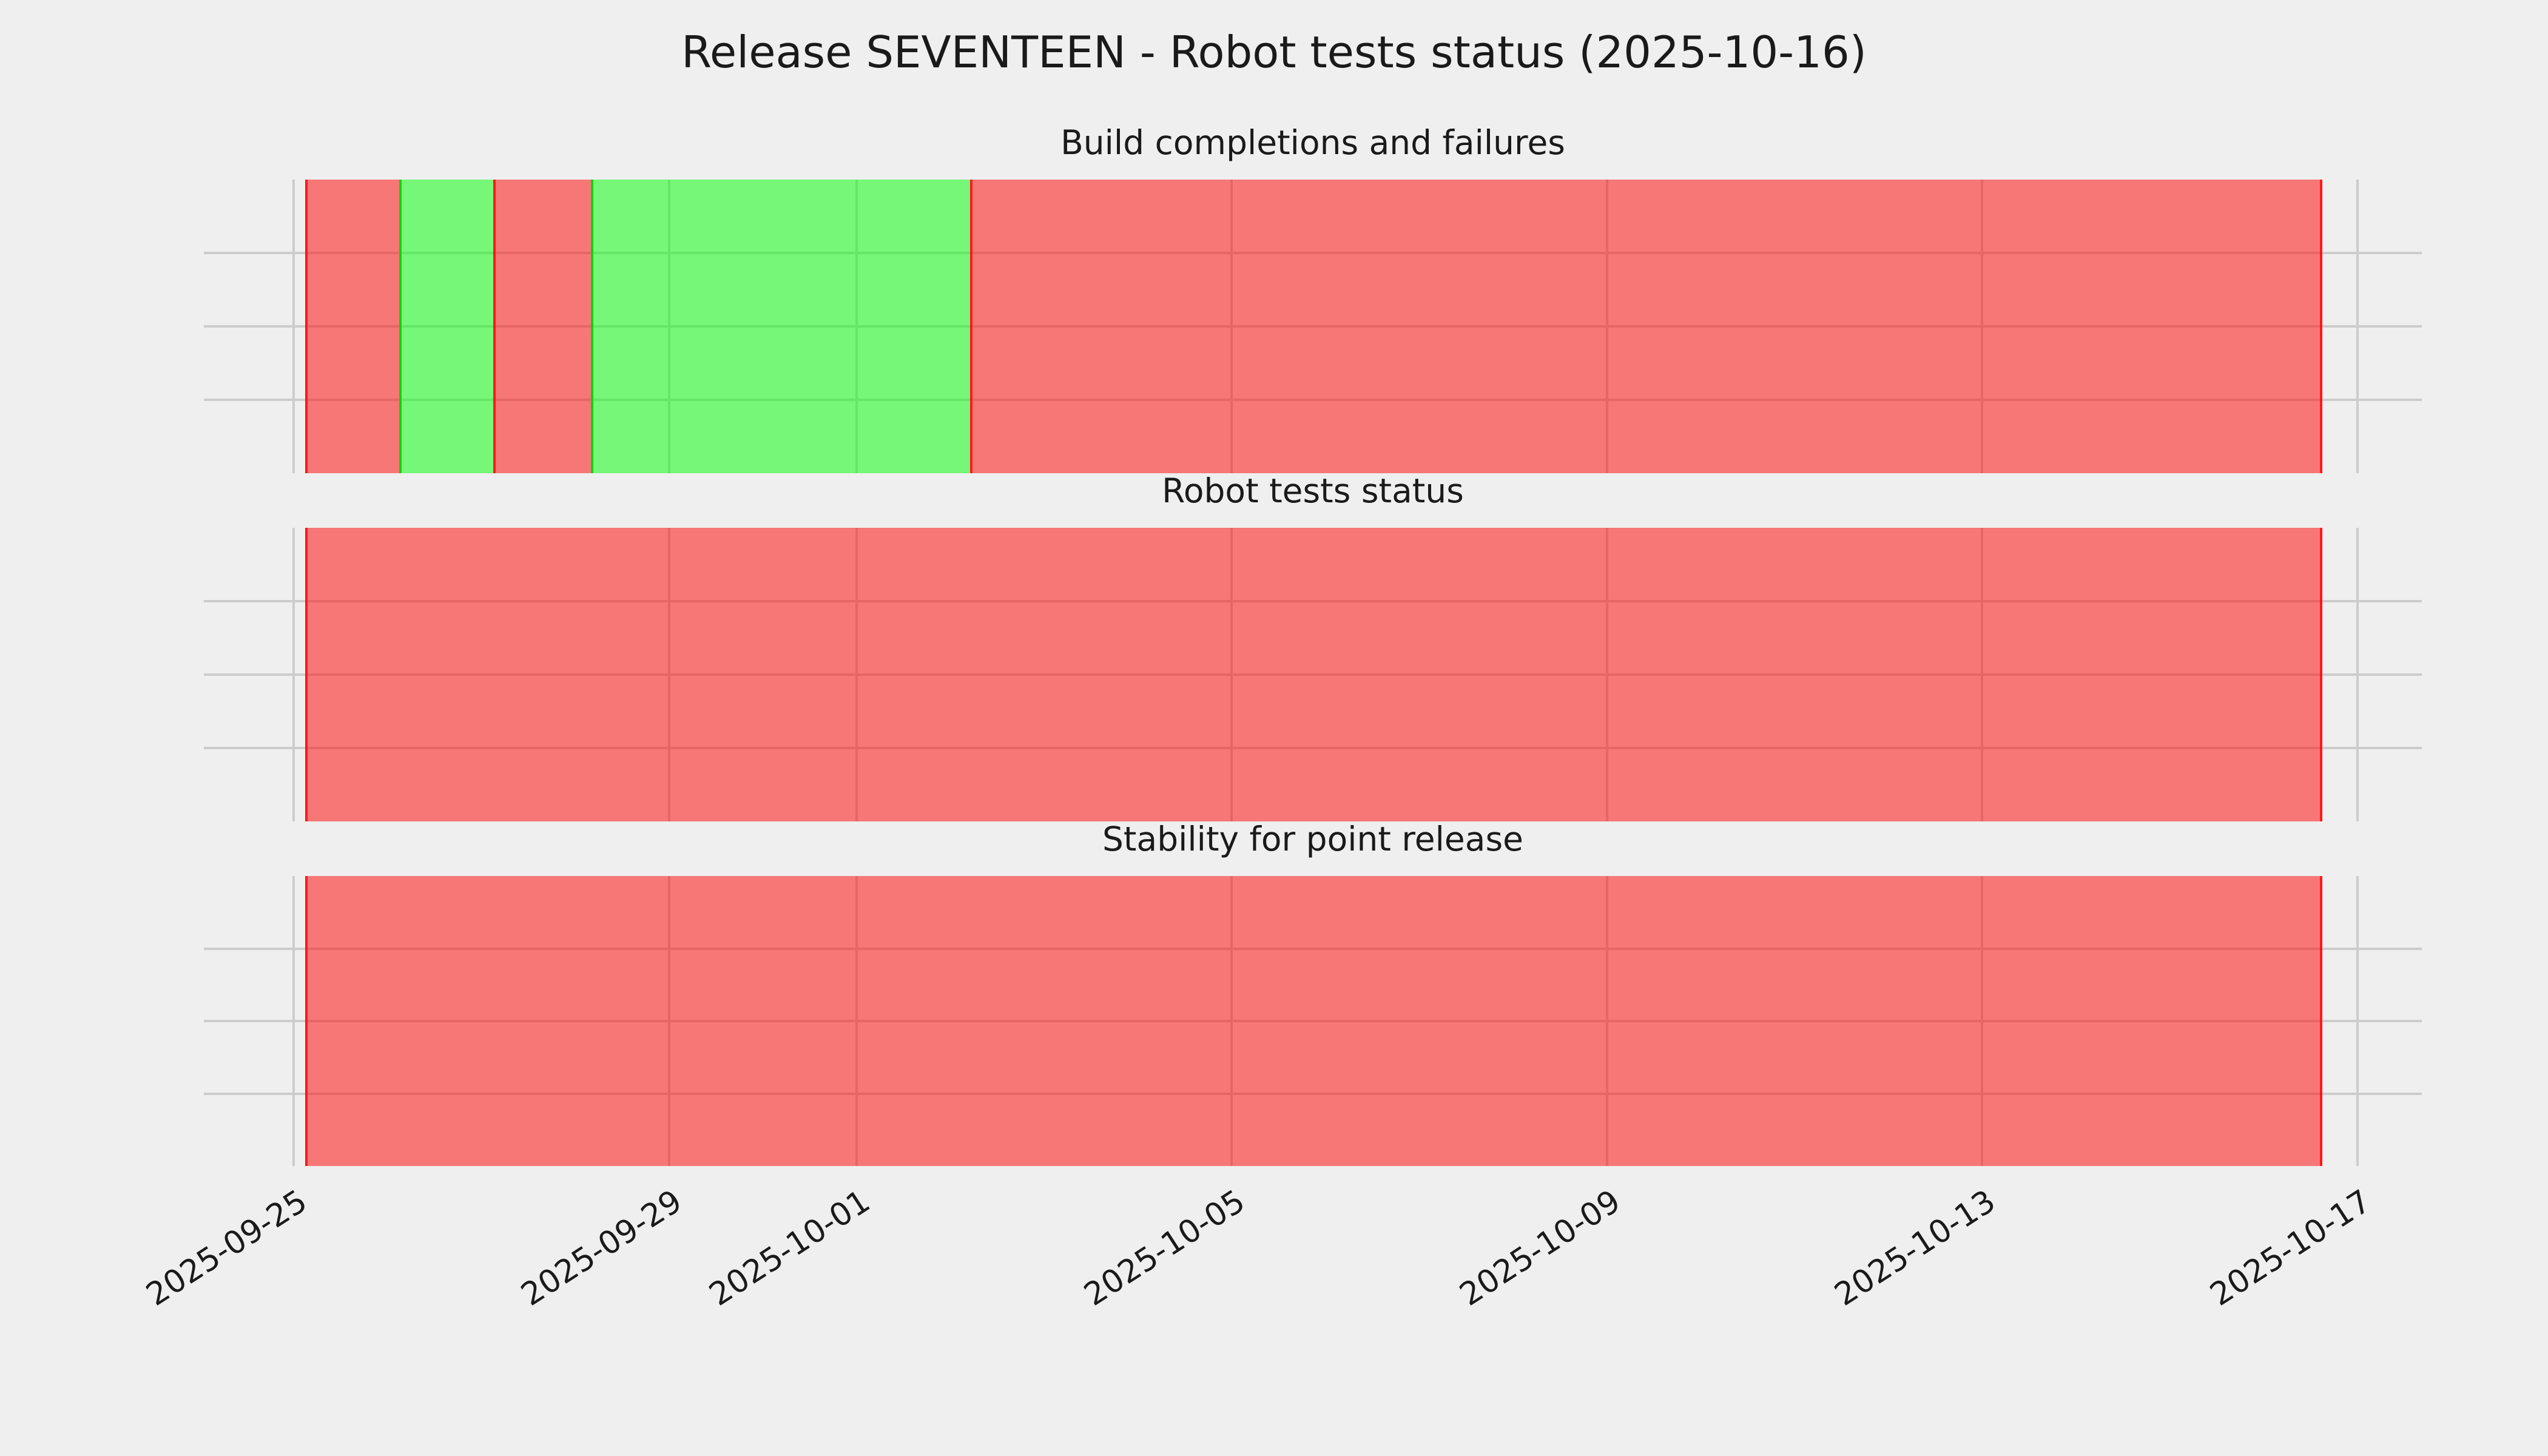 This screenshot has width=2548, height=1456. What do you see at coordinates (227, 1248) in the screenshot?
I see `x-tick-label: 2025-09-25` at bounding box center [227, 1248].